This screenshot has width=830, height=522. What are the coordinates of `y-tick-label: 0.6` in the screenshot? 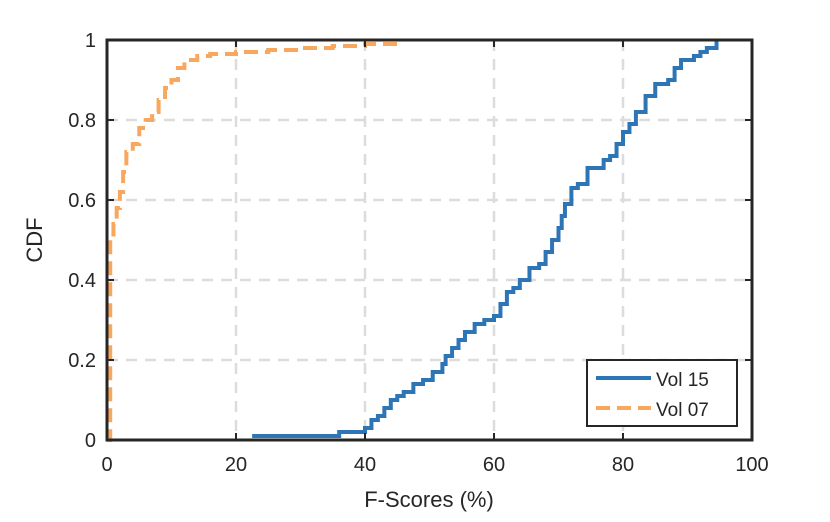 It's located at (82, 201).